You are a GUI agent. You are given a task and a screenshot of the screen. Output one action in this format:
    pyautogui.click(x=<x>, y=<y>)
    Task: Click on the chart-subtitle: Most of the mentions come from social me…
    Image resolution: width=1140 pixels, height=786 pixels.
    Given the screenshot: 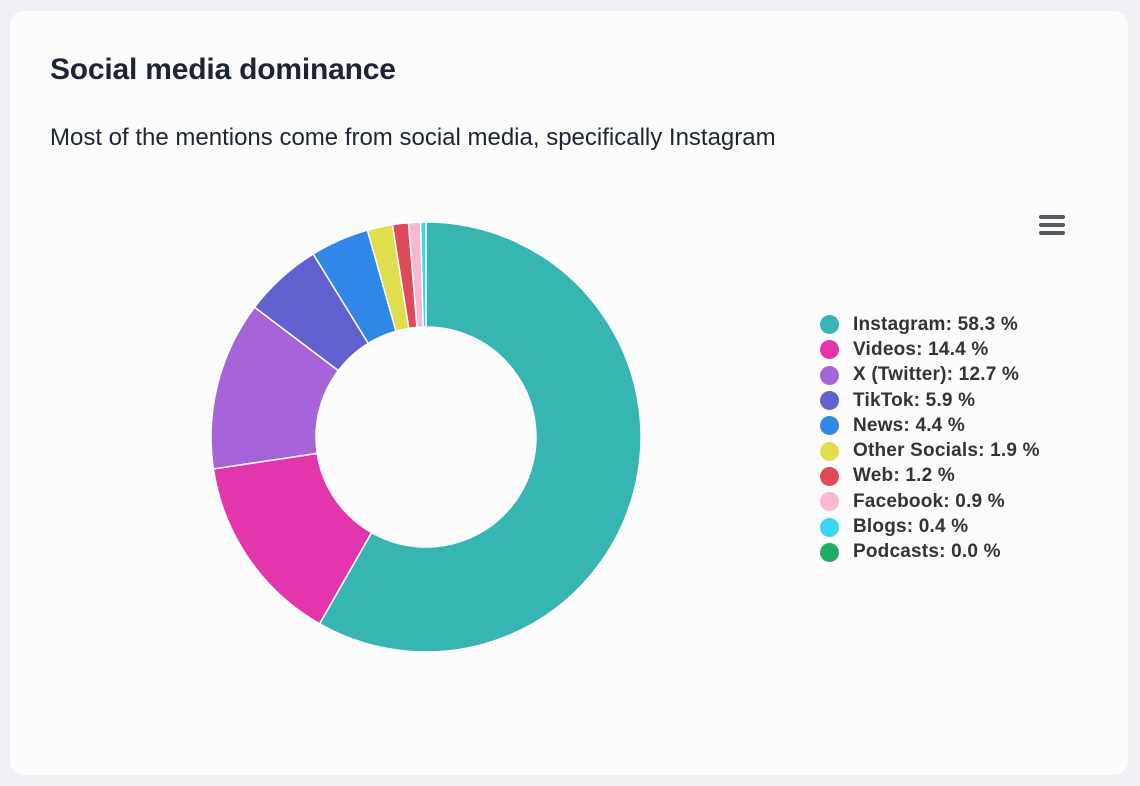 What is the action you would take?
    pyautogui.click(x=413, y=137)
    